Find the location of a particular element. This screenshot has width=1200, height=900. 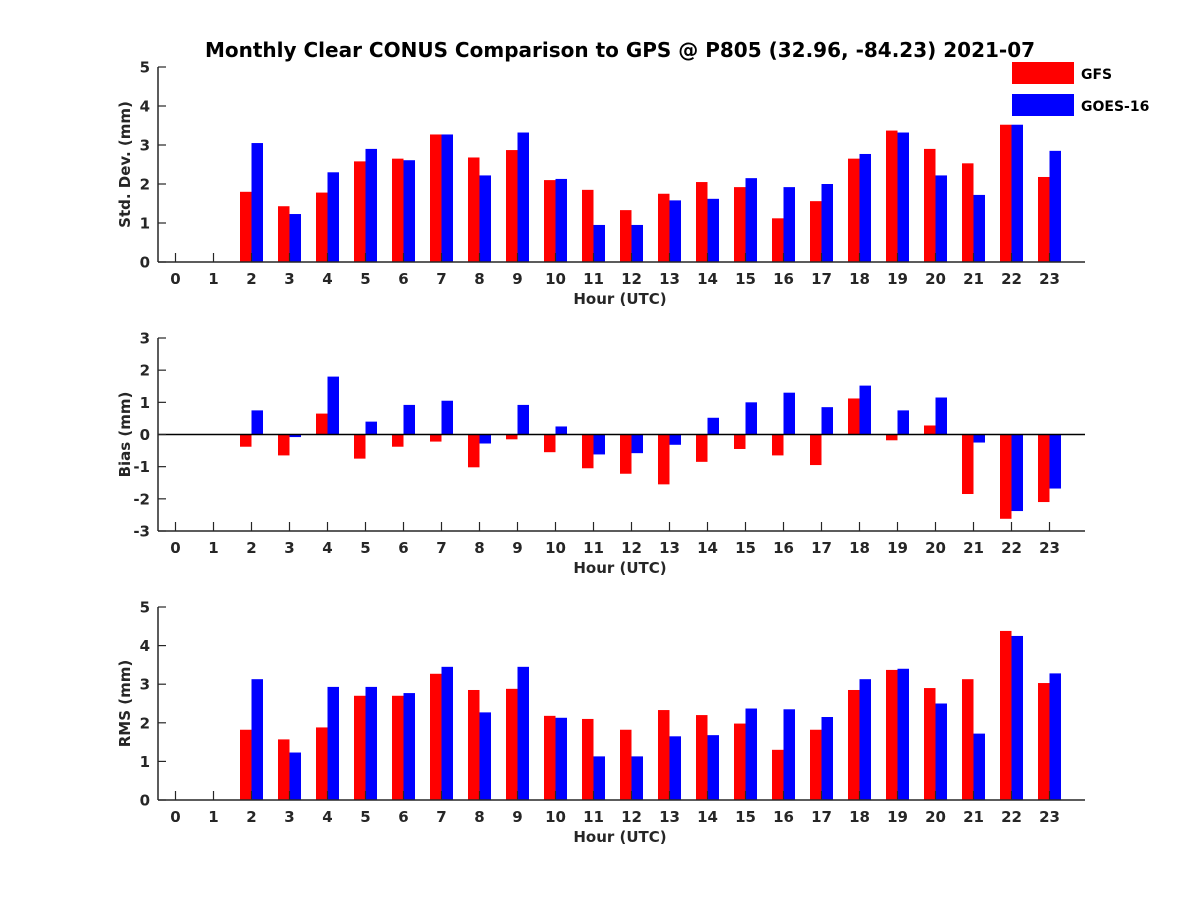

legend-swatch-gfs is located at coordinates (1043, 73).